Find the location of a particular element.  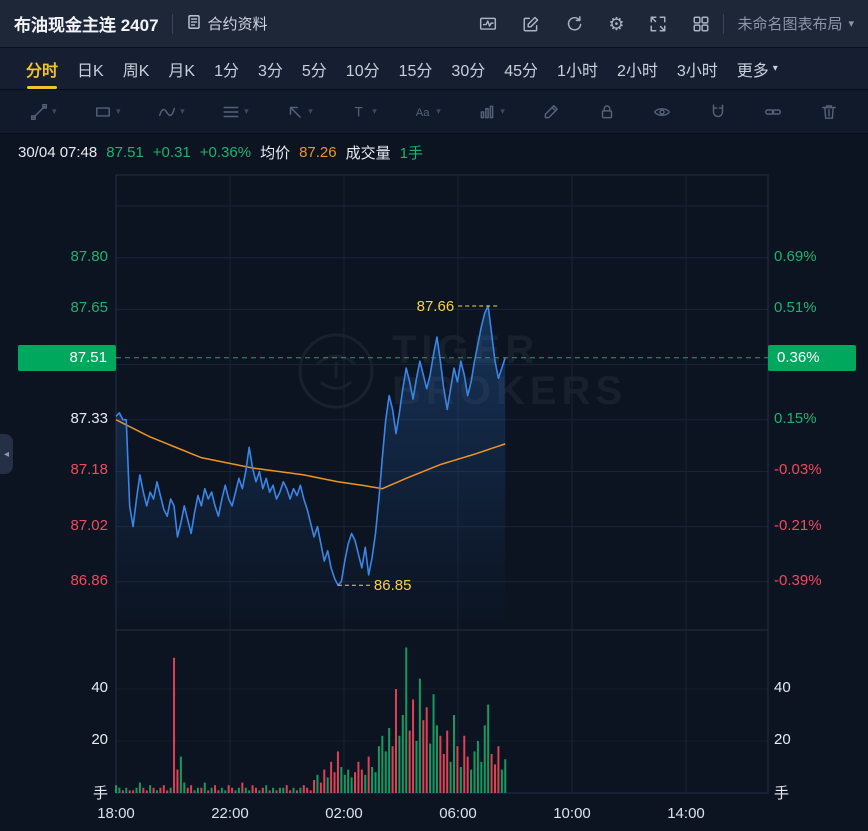

tab-2小时: 2小时 is located at coordinates (637, 71).